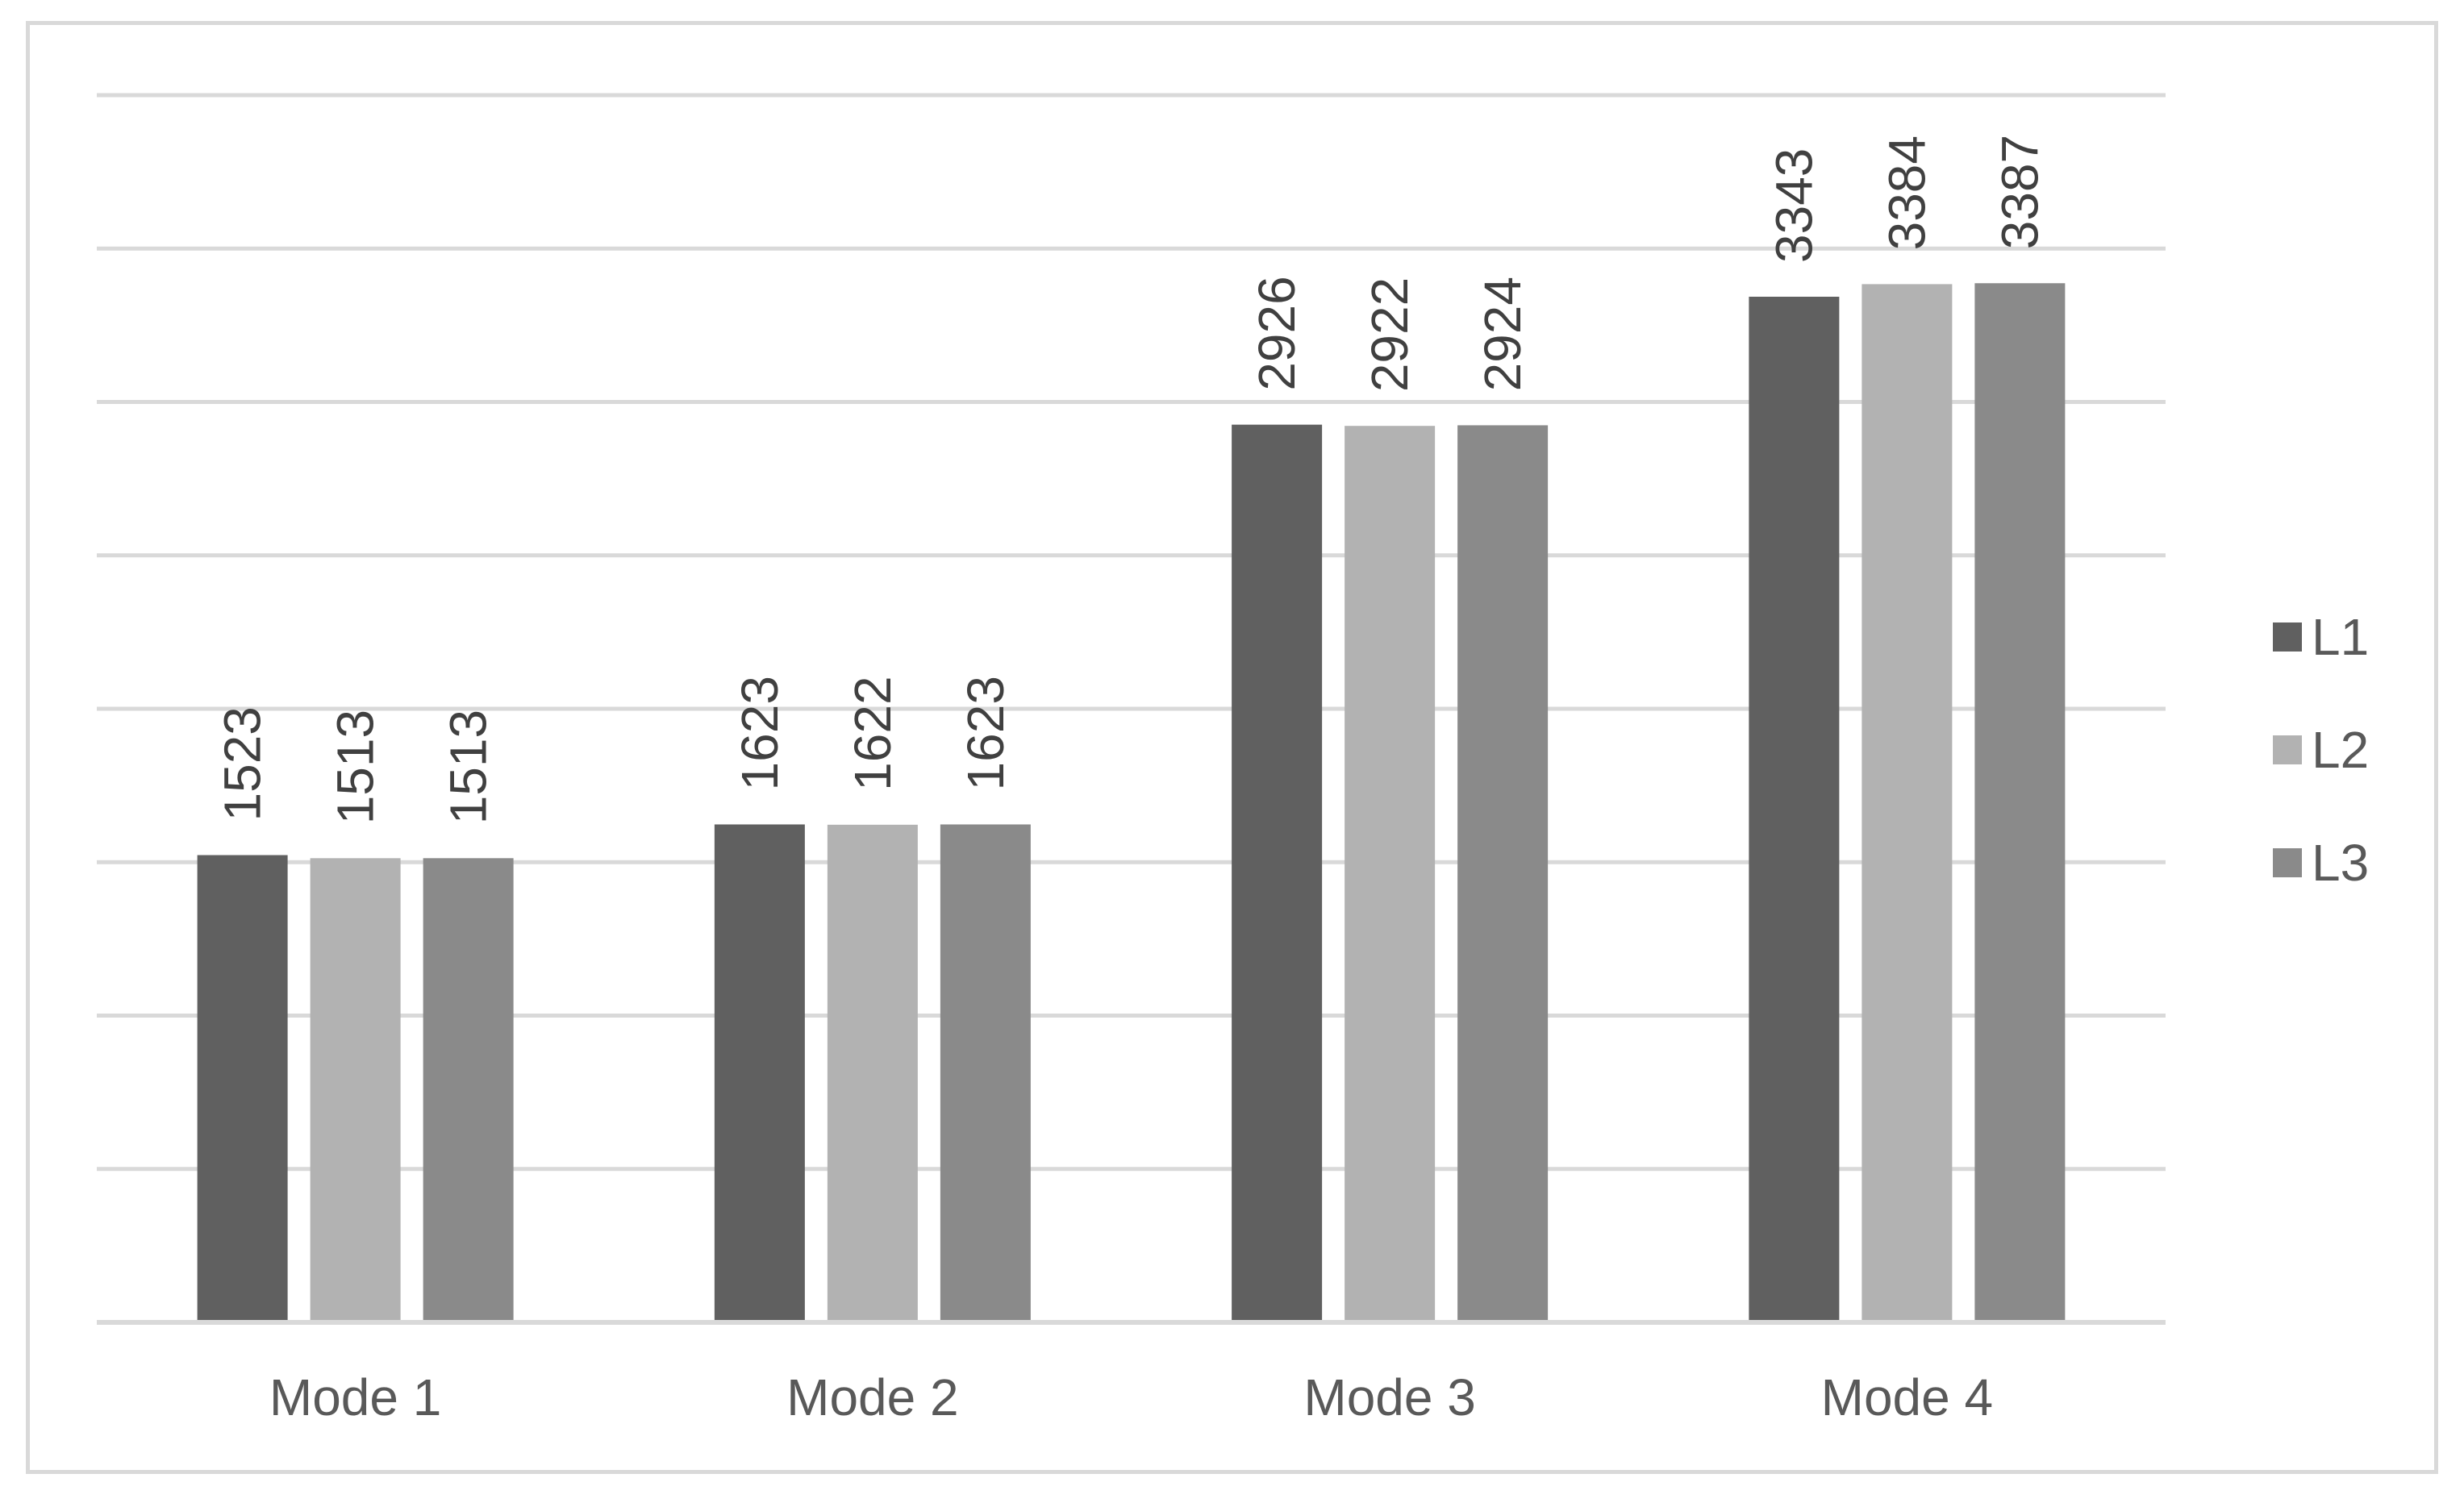 This screenshot has width=2464, height=1503. I want to click on legend: L1 L2 L3, so click(2321, 750).